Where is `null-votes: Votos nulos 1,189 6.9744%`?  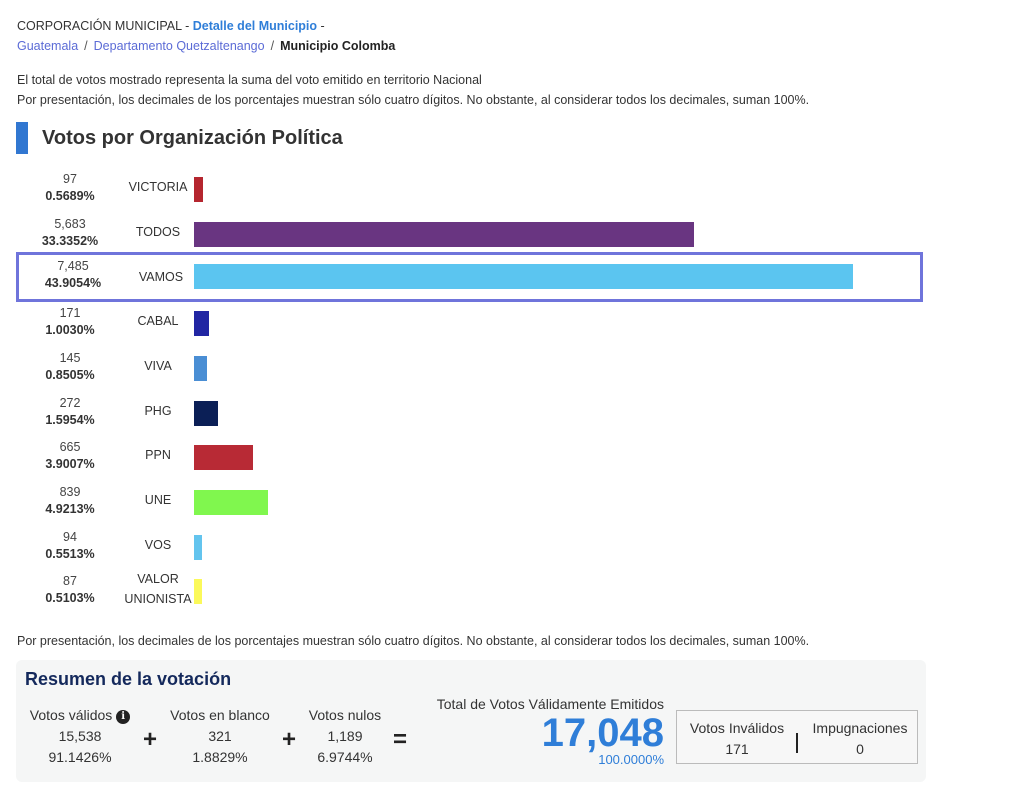
null-votes: Votos nulos 1,189 6.9744% is located at coordinates (345, 736).